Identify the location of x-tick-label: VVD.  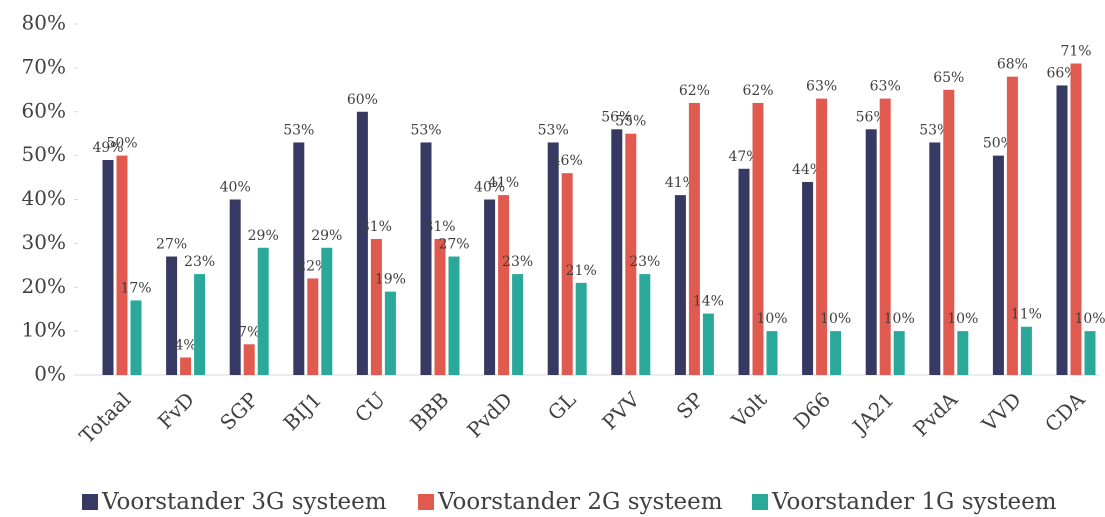
(1000, 411).